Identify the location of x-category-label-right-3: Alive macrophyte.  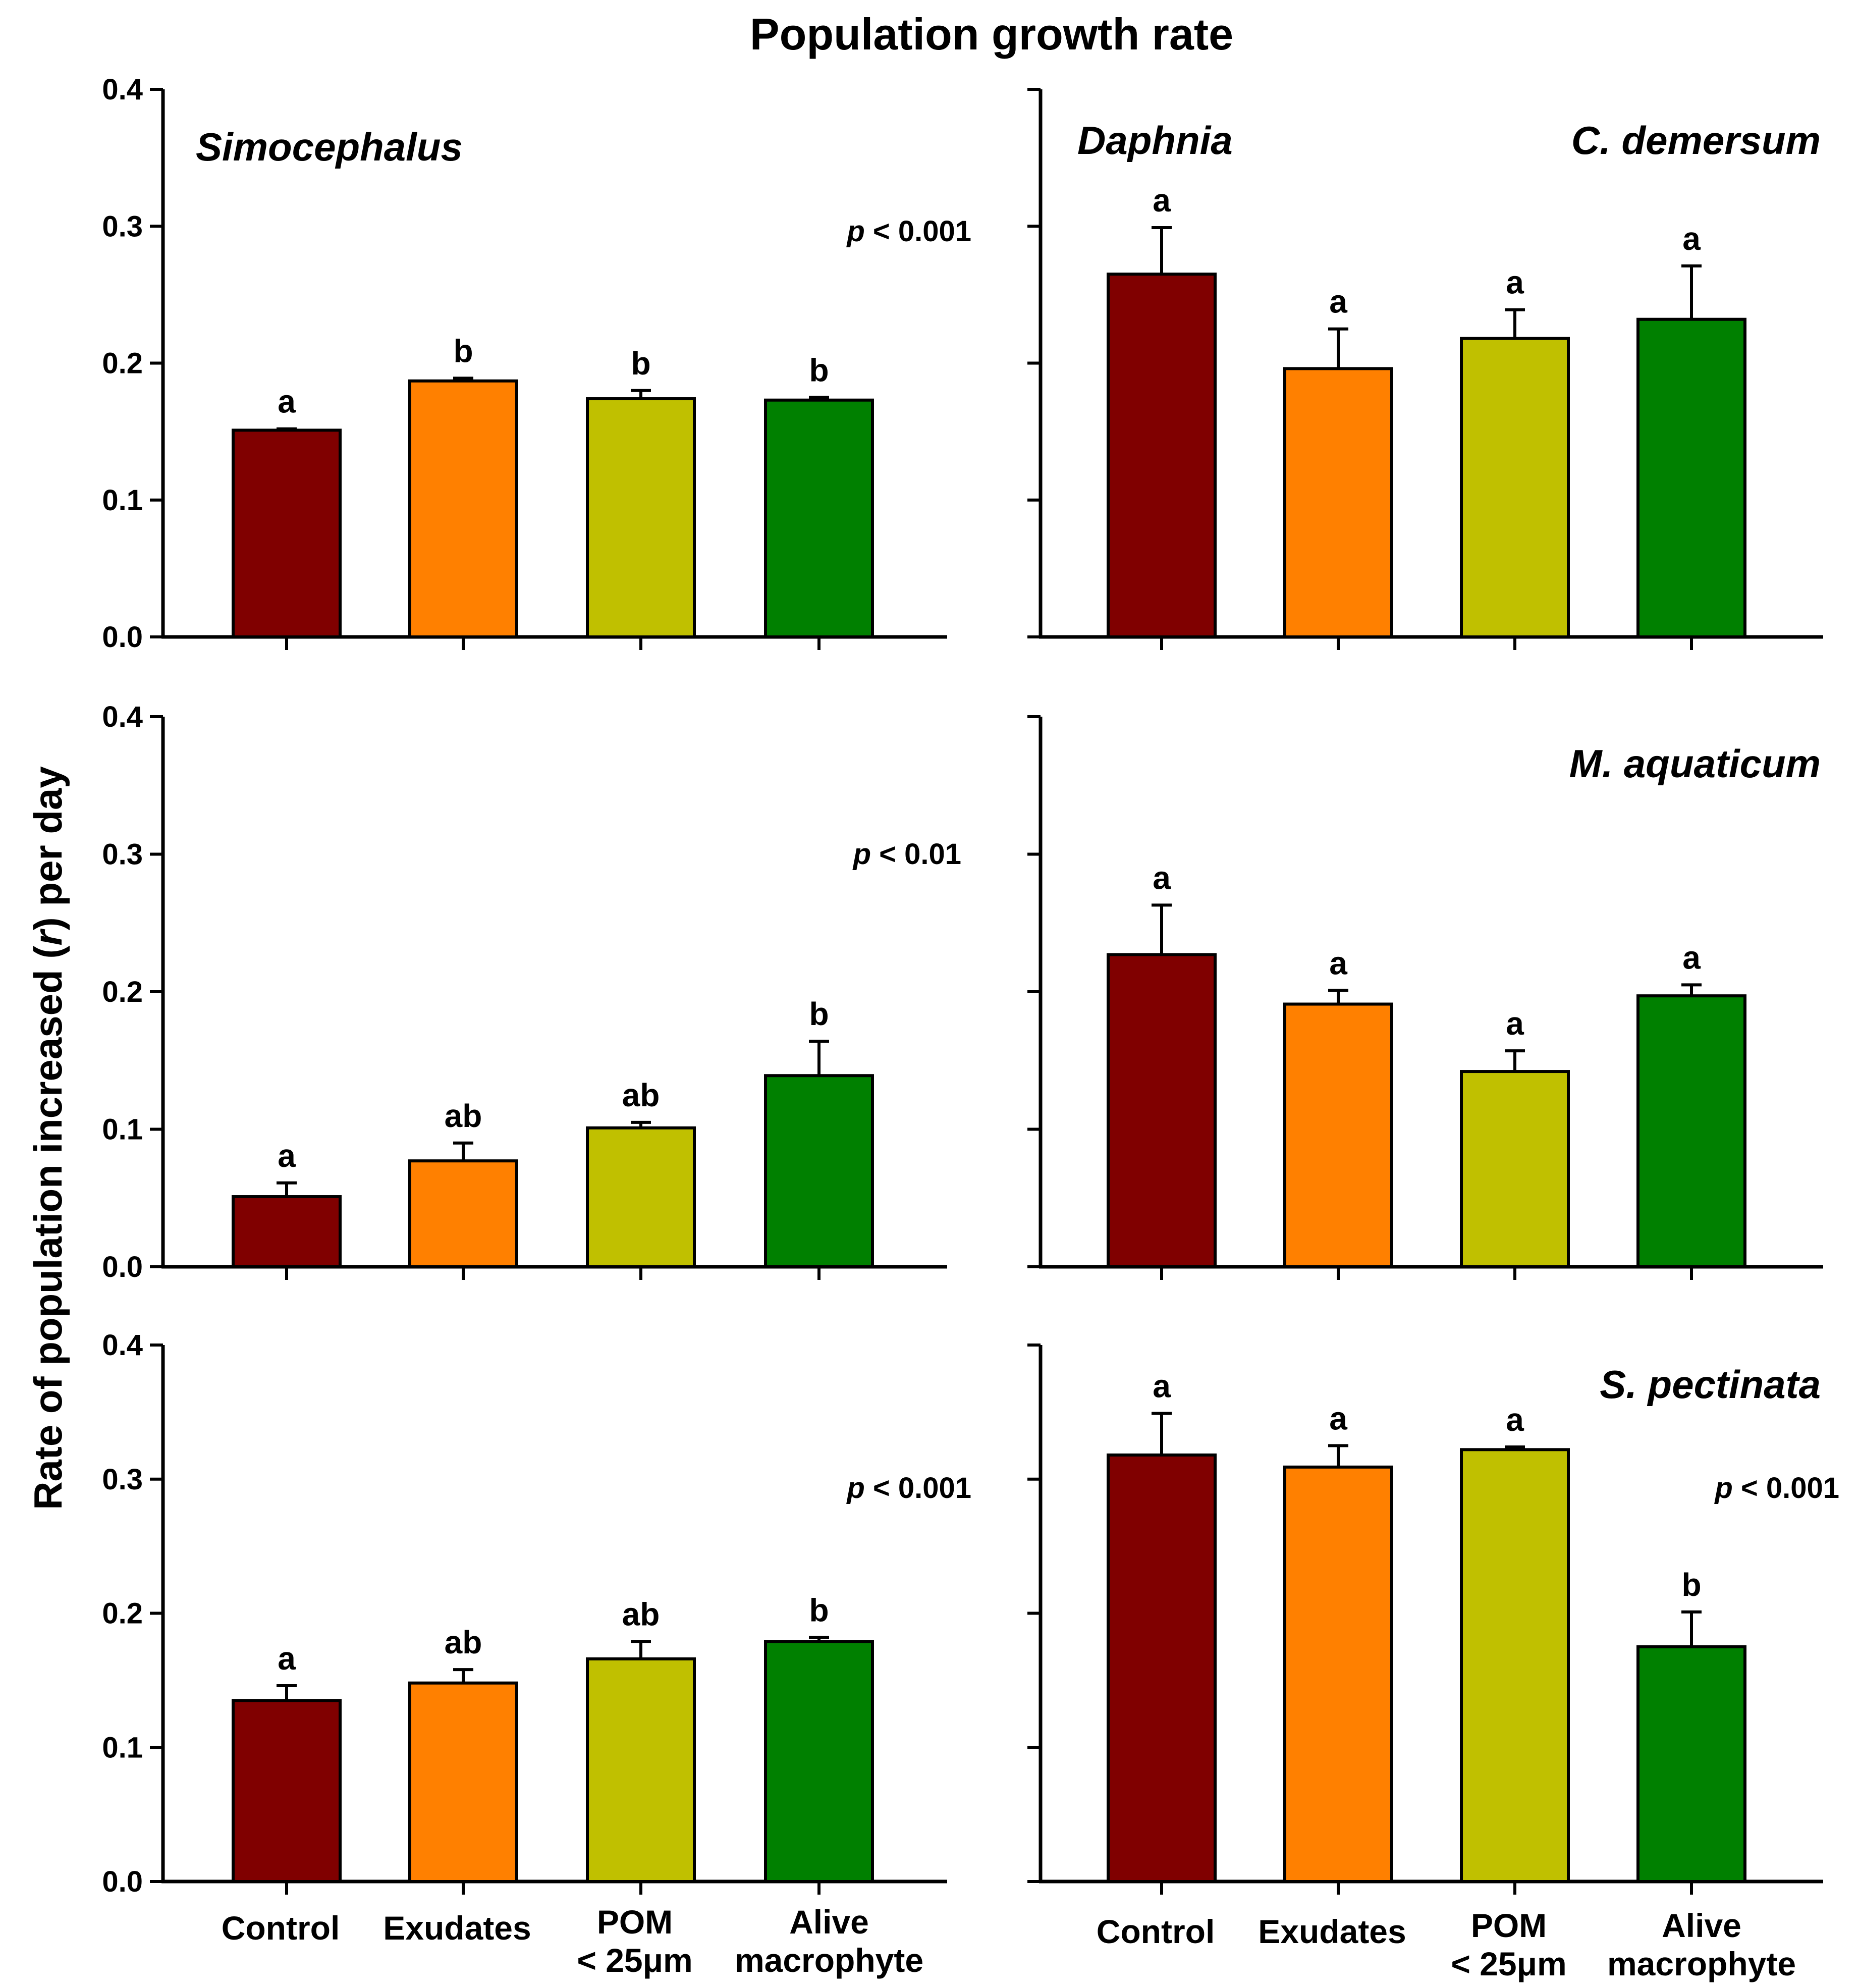
(1701, 1945).